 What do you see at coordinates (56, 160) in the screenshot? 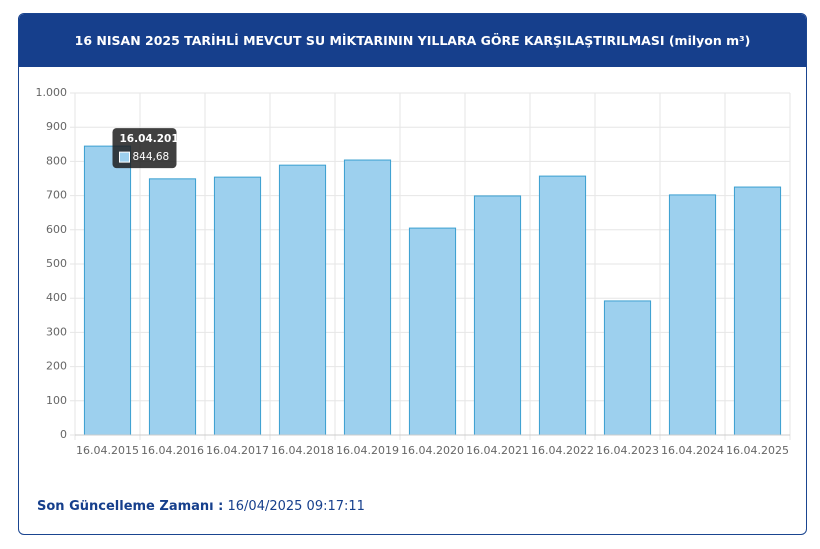
I see `y-tick-label: 800` at bounding box center [56, 160].